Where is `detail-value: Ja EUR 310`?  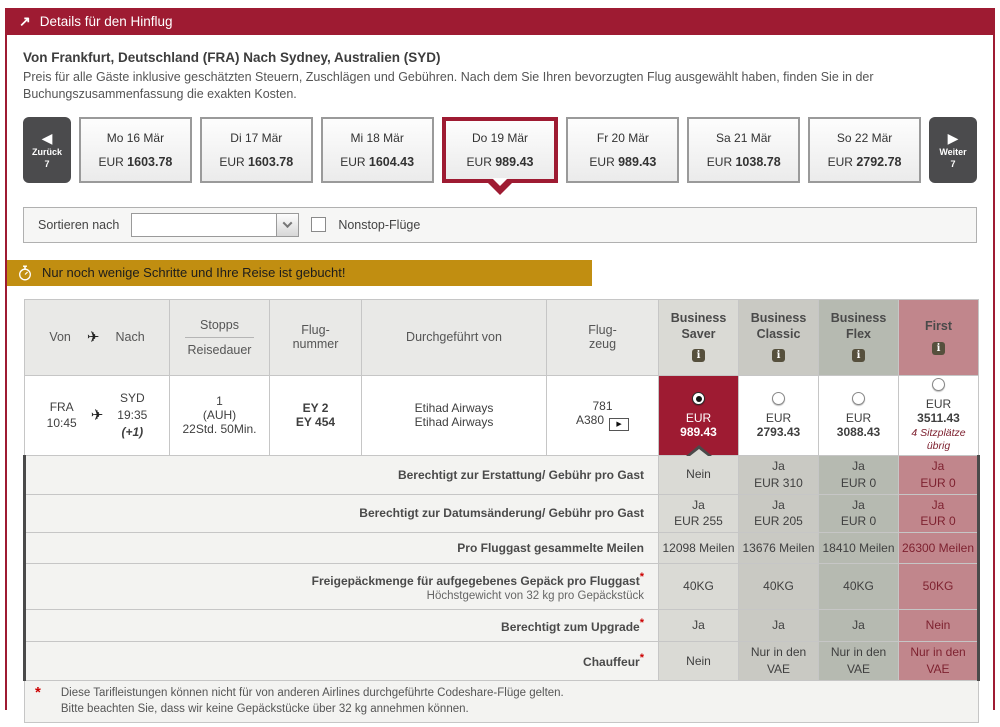
detail-value: Ja EUR 310 is located at coordinates (778, 475).